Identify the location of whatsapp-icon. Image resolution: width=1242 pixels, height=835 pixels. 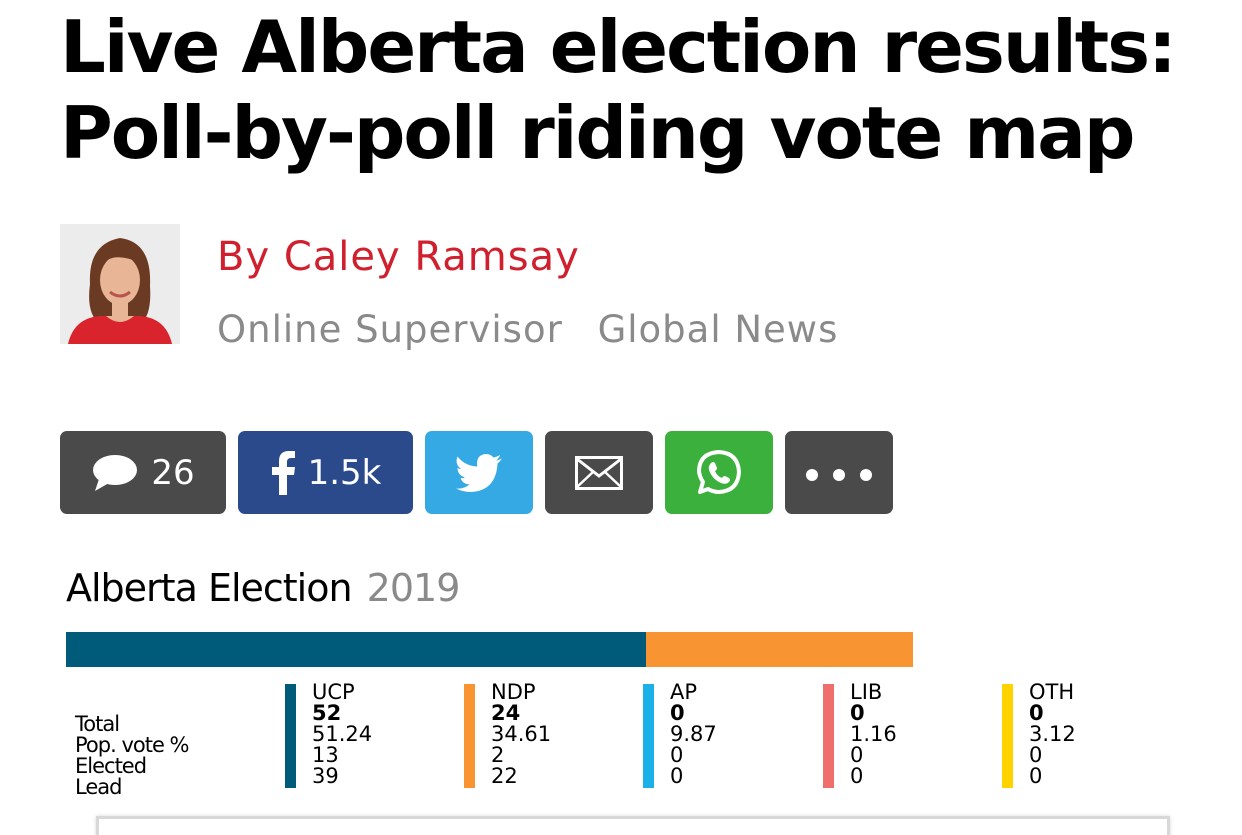
(719, 473).